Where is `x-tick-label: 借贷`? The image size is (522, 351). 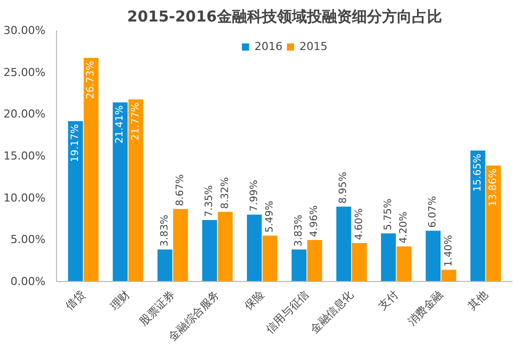 x-tick-label: 借贷 is located at coordinates (75, 300).